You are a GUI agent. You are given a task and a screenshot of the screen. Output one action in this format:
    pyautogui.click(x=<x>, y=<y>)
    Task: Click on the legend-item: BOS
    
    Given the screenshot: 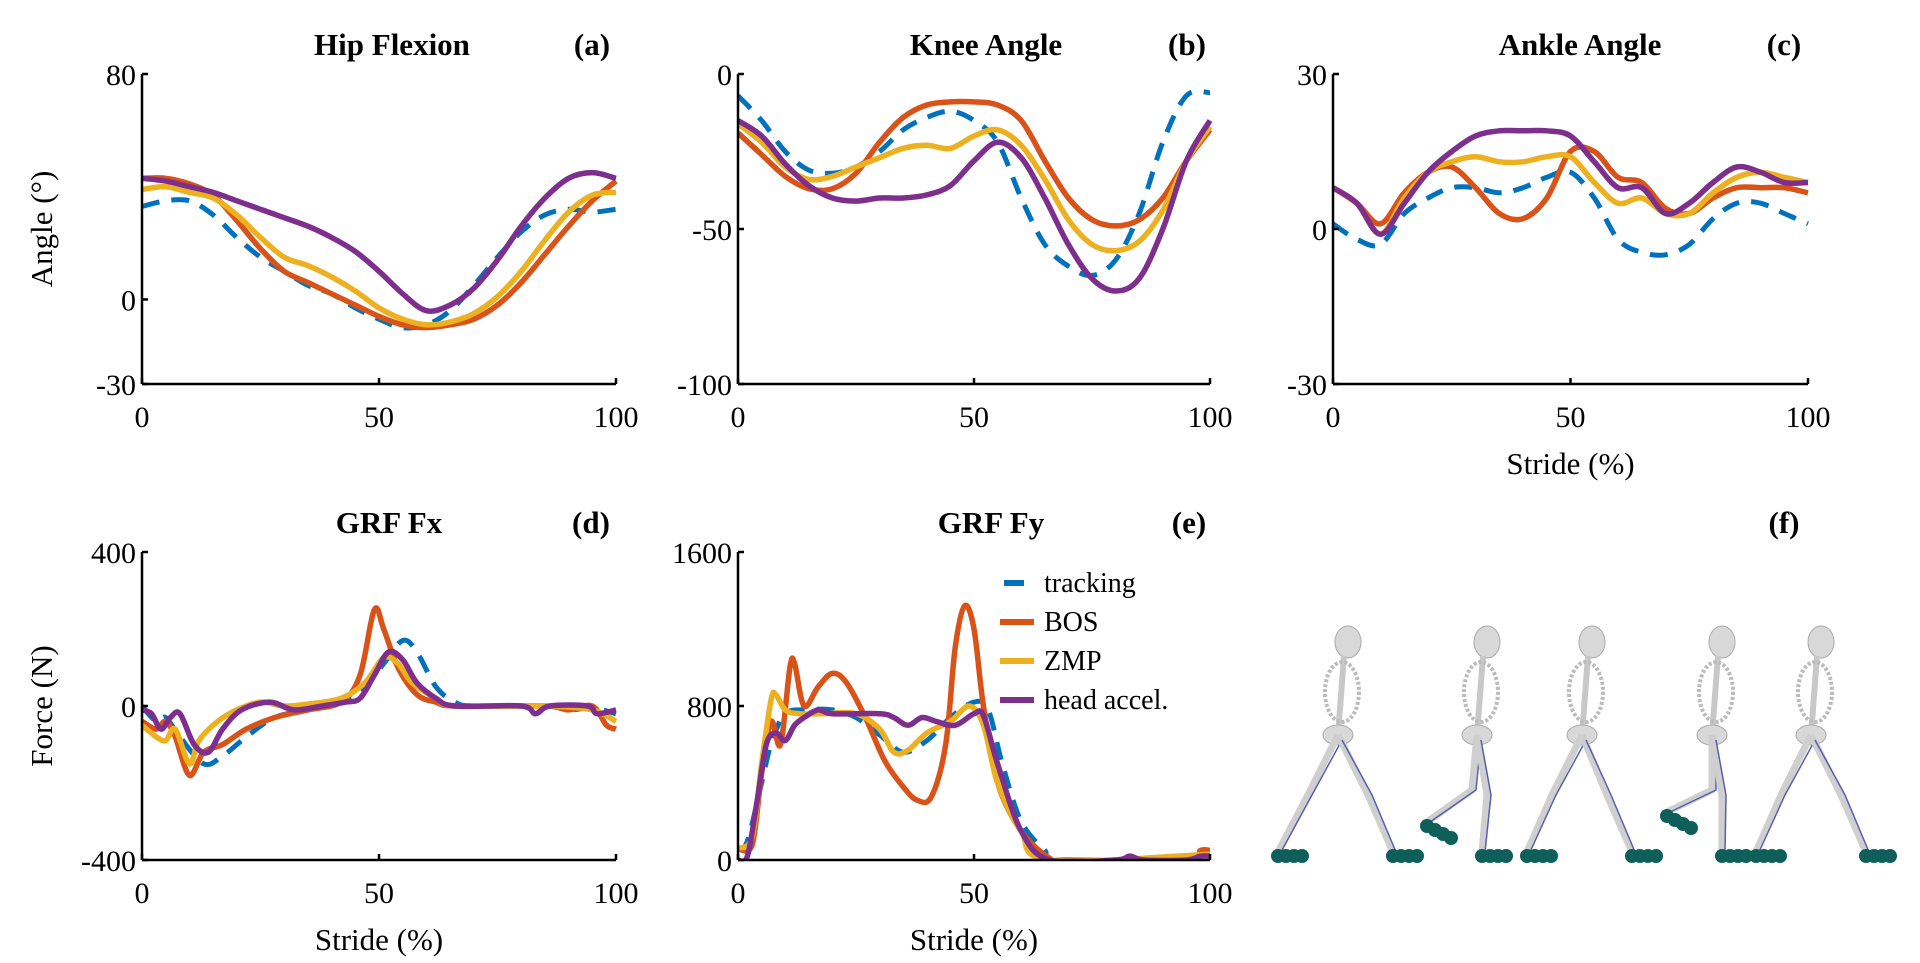 What is the action you would take?
    pyautogui.click(x=1049, y=622)
    